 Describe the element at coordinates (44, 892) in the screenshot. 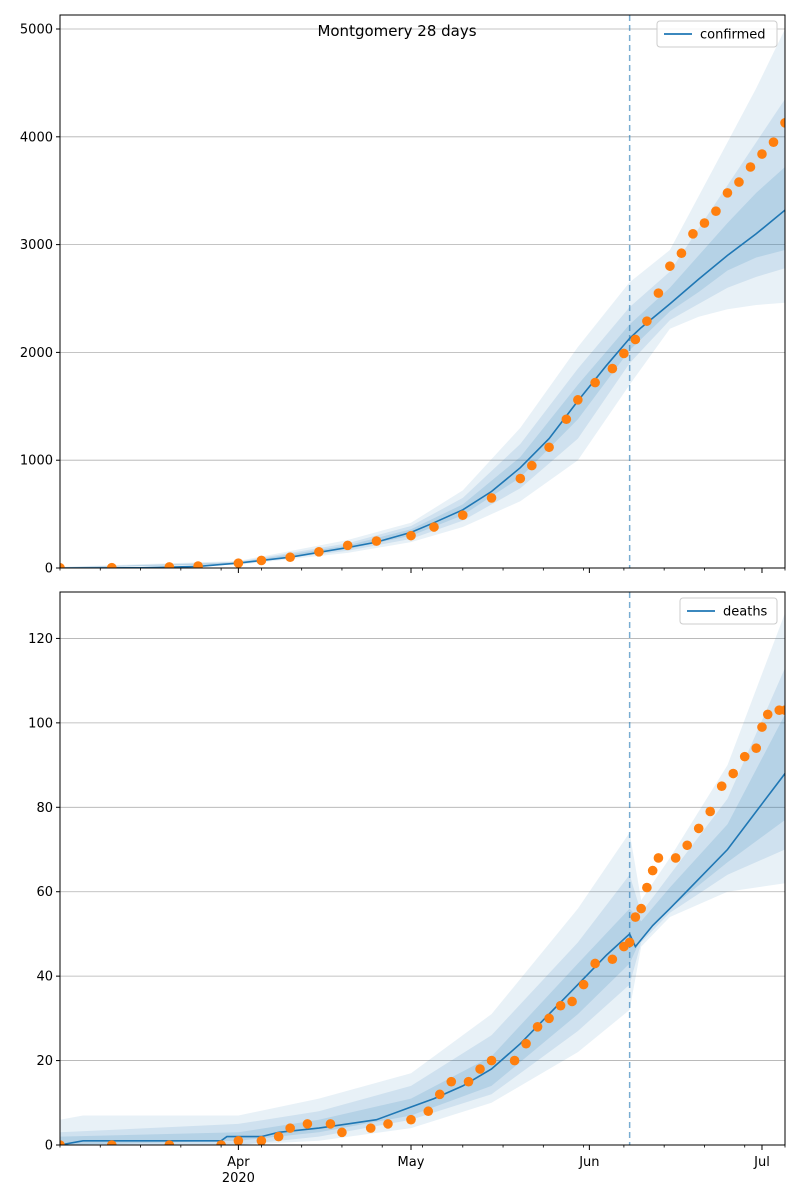

I see `ytick-label: 60` at that location.